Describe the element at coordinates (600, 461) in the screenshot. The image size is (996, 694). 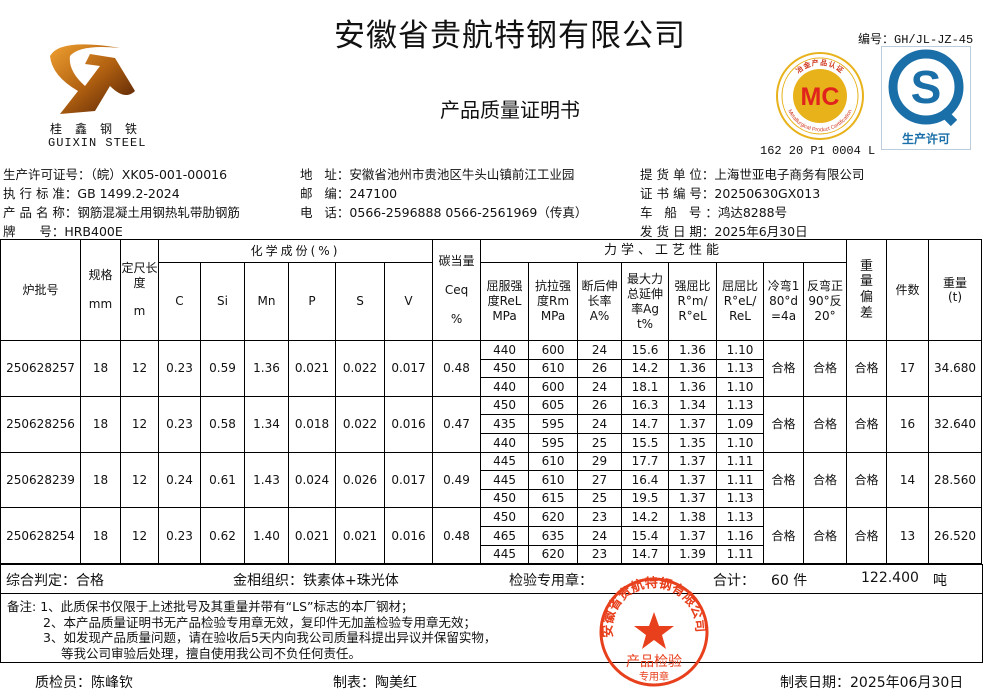
I see `test-value: 29` at that location.